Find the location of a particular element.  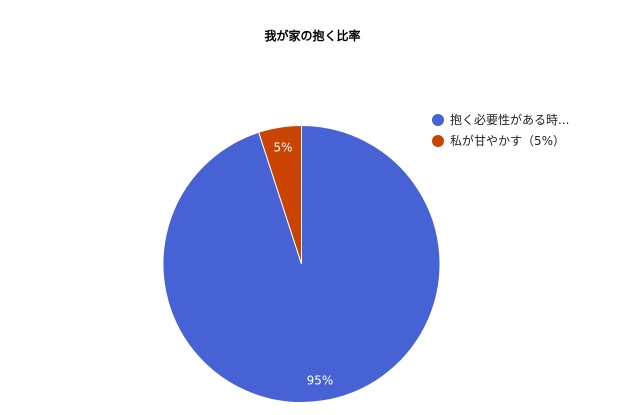

legend-item-1: 私が甘やかす（5%） is located at coordinates (498, 140).